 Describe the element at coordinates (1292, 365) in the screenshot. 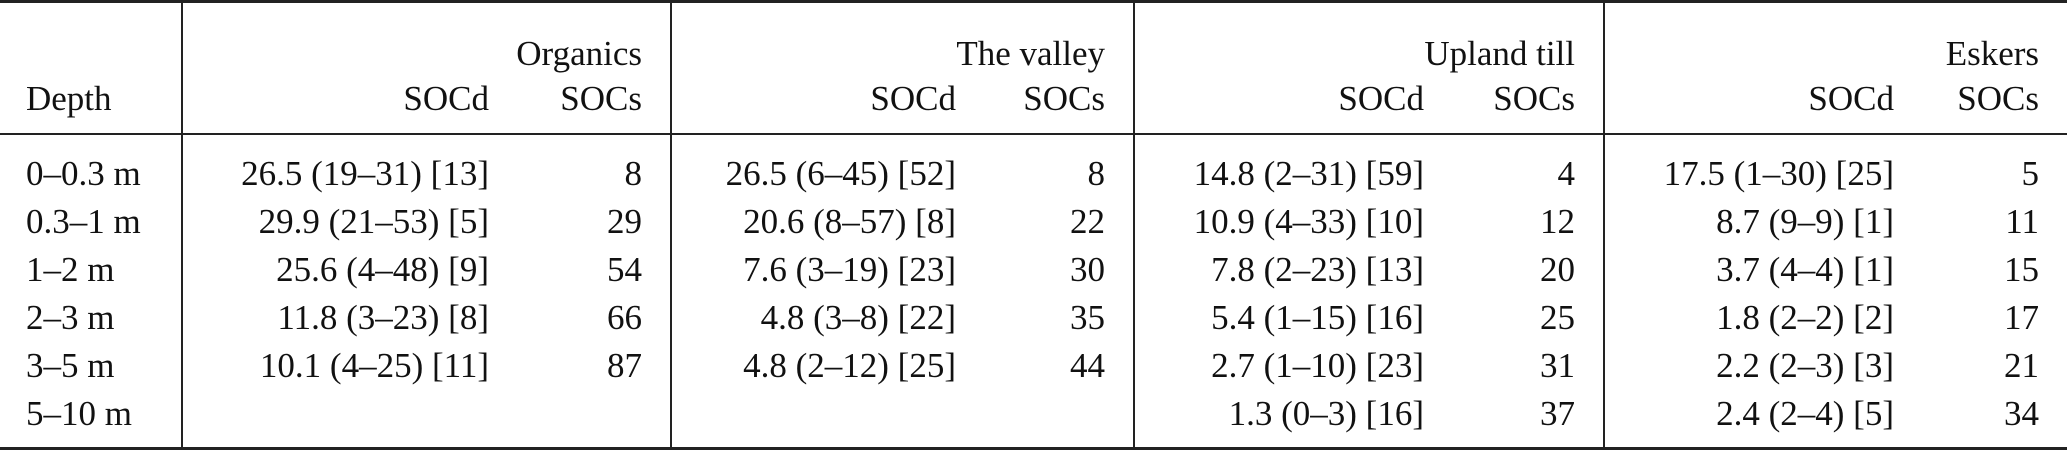

I see `socd-cell: 2.7 (1–10) [23]` at that location.